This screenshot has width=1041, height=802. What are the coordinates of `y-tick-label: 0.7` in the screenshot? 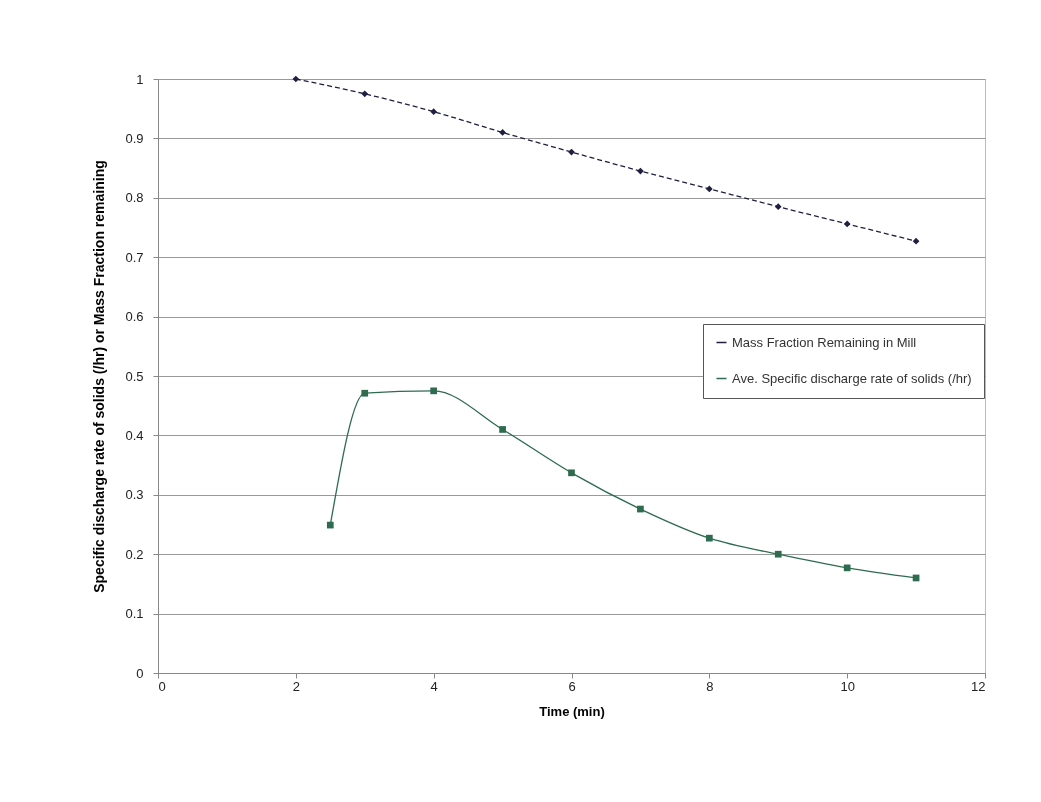 It's located at (134, 257).